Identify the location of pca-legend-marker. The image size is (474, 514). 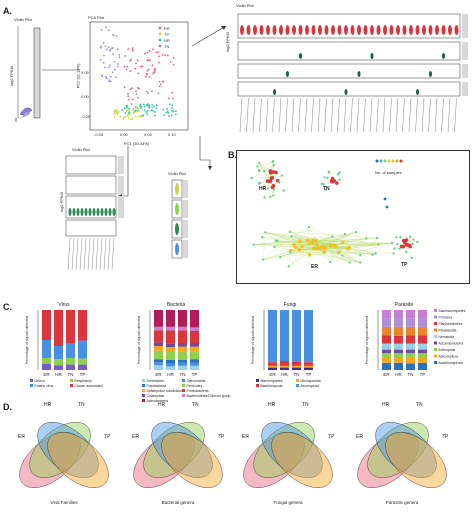
(160, 40).